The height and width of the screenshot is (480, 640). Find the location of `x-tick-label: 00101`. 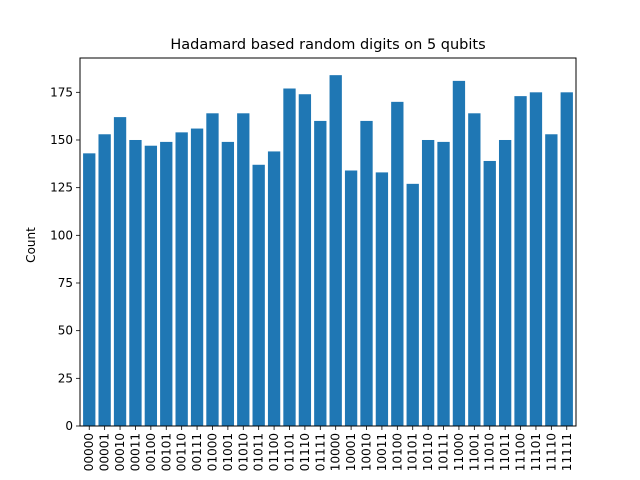

x-tick-label: 00101 is located at coordinates (166, 452).